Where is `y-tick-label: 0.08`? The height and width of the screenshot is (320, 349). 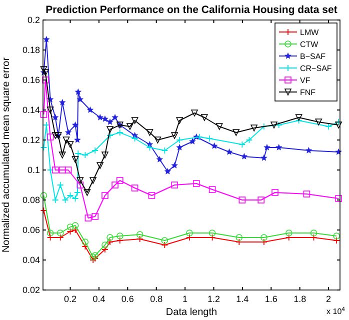 y-tick-label: 0.08 is located at coordinates (31, 200).